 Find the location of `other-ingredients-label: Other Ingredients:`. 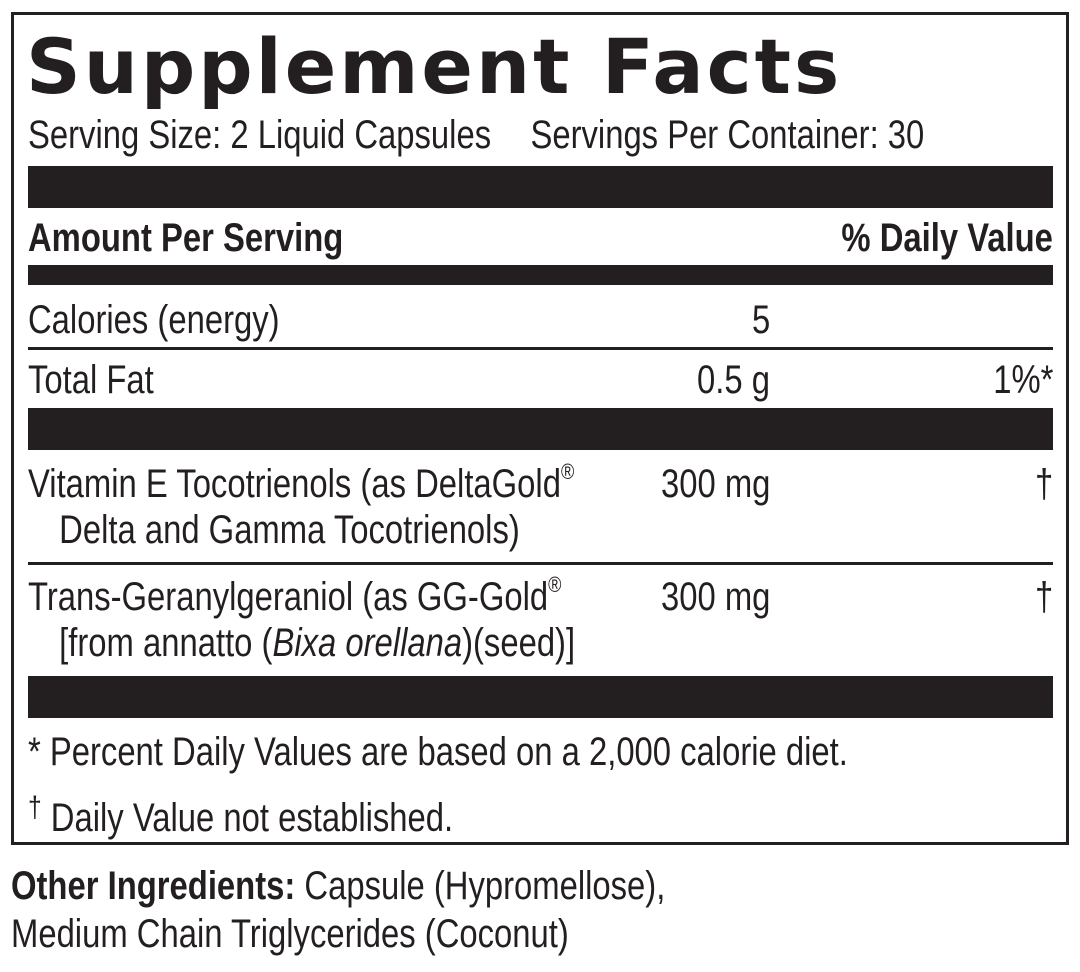

other-ingredients-label: Other Ingredients: is located at coordinates (153, 886).